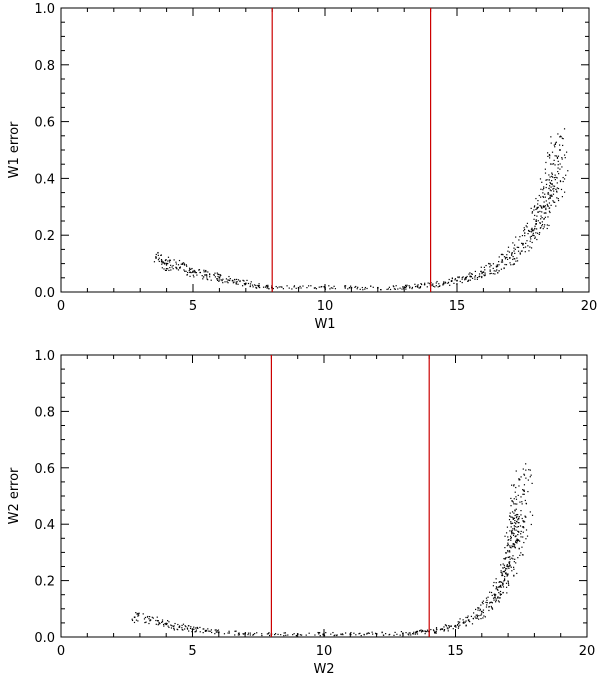  What do you see at coordinates (324, 651) in the screenshot?
I see `w2-x-tick-label: 10` at bounding box center [324, 651].